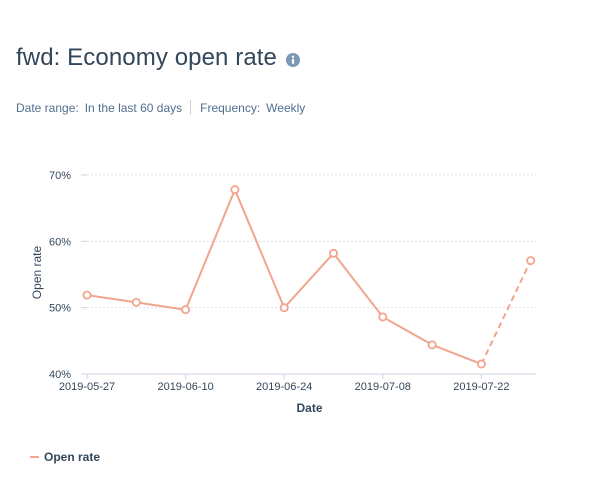  I want to click on x-tick-label: 2019-06-10, so click(185, 387).